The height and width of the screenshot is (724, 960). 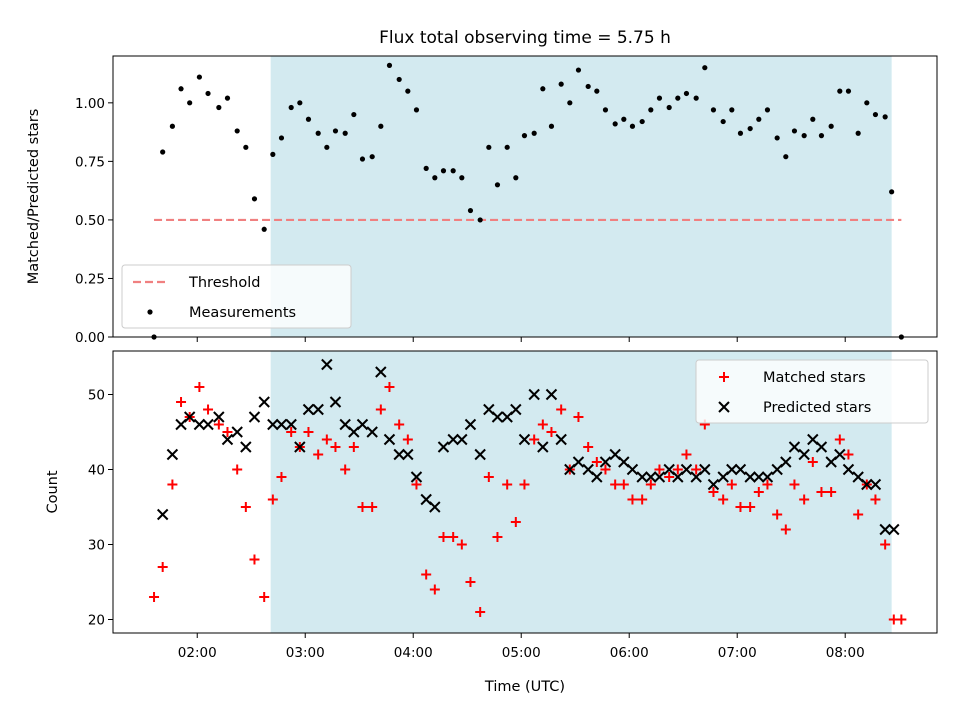 What do you see at coordinates (90, 104) in the screenshot?
I see `y-tick-label: 1.00` at bounding box center [90, 104].